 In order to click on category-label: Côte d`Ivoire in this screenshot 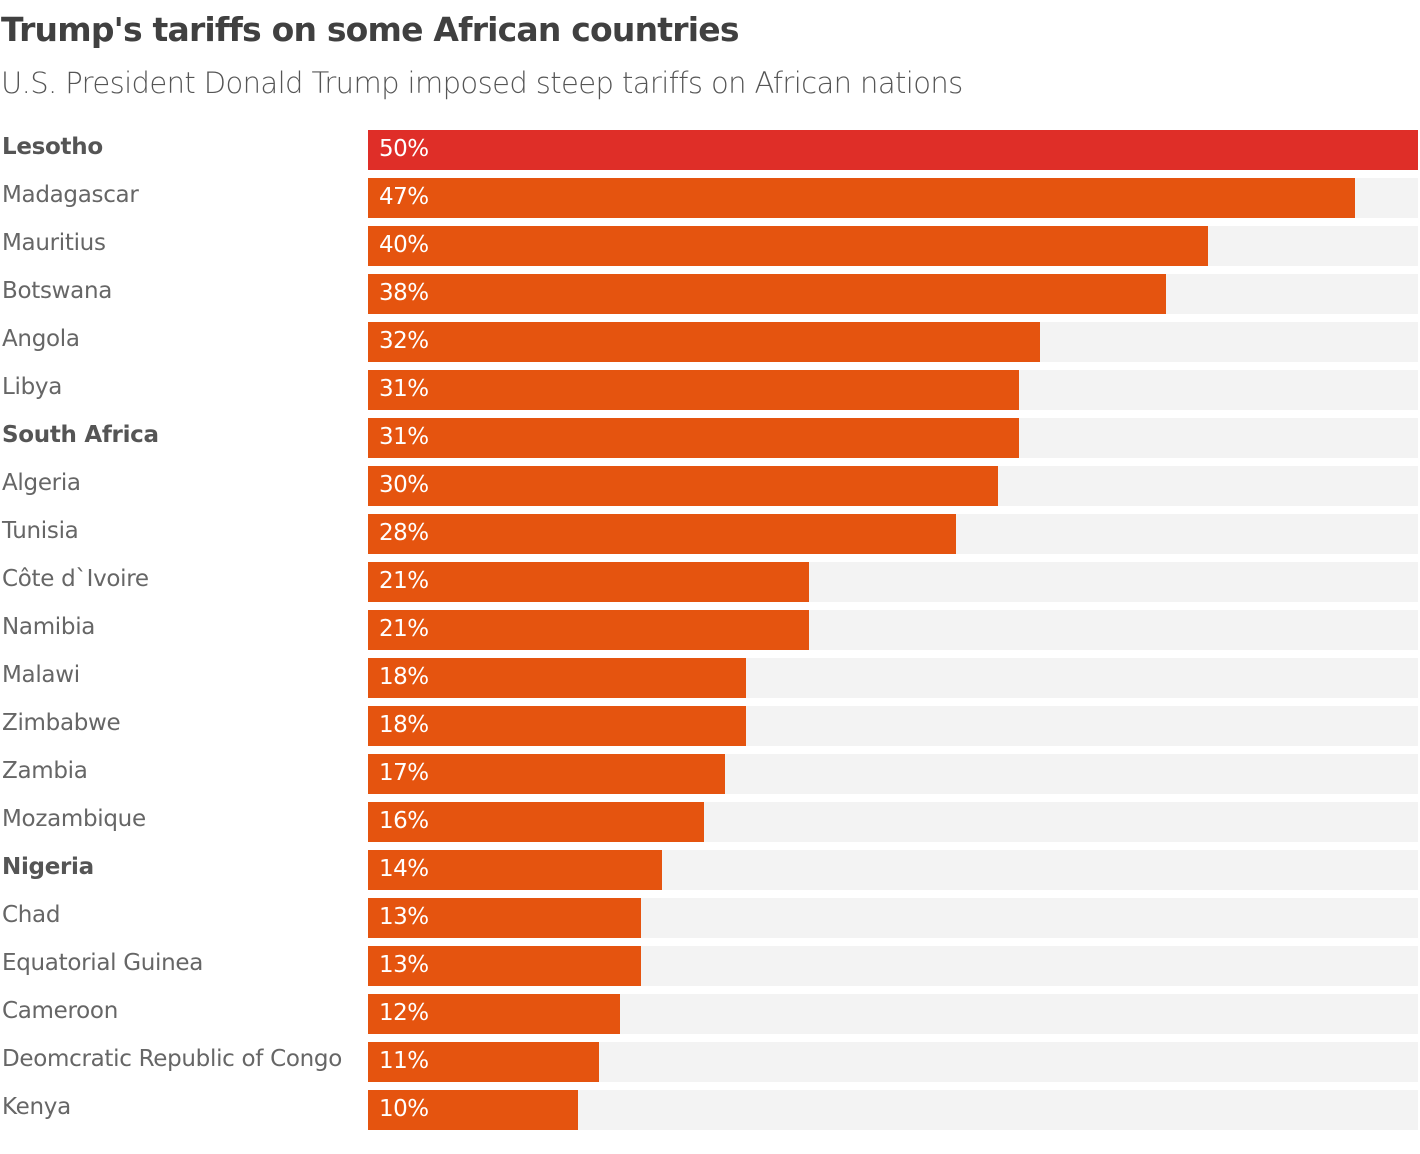, I will do `click(75, 579)`.